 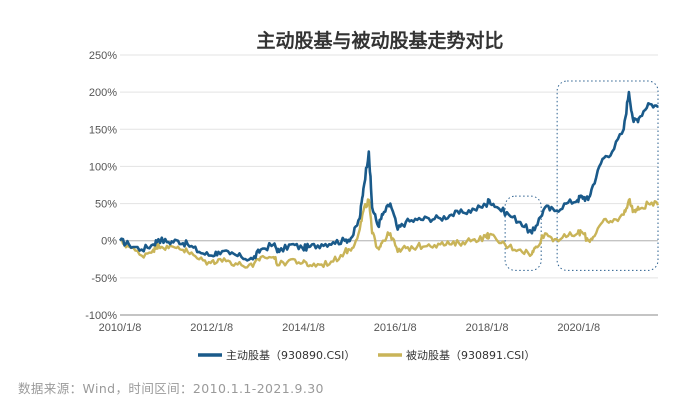 What do you see at coordinates (101, 316) in the screenshot?
I see `y-tick-label--100: -100%` at bounding box center [101, 316].